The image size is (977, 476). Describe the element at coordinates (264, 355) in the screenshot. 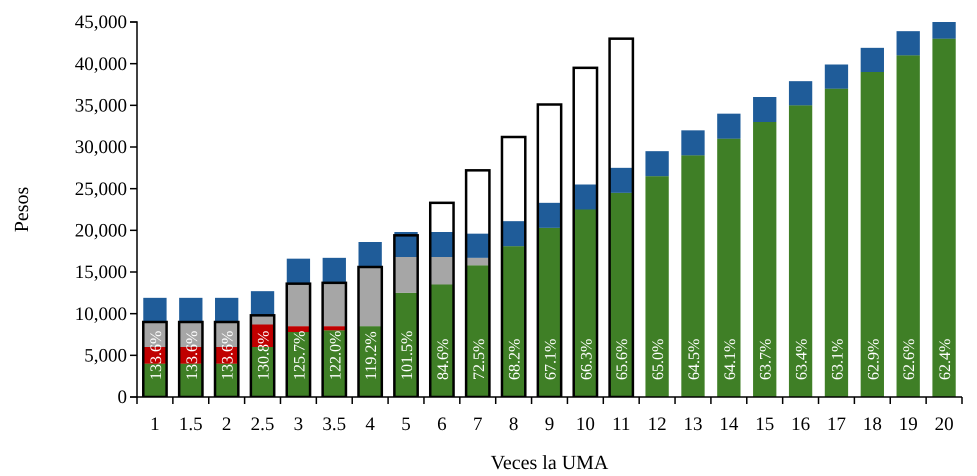

I see `annotation: 130.8%` at that location.